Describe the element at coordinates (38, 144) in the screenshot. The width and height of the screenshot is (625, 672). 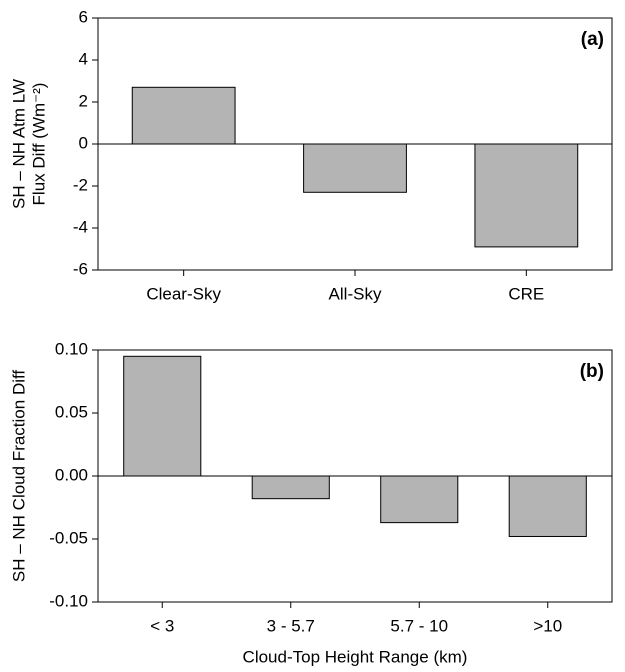
I see `y-axis-label: Flux Diff (Wm⁻²)` at that location.